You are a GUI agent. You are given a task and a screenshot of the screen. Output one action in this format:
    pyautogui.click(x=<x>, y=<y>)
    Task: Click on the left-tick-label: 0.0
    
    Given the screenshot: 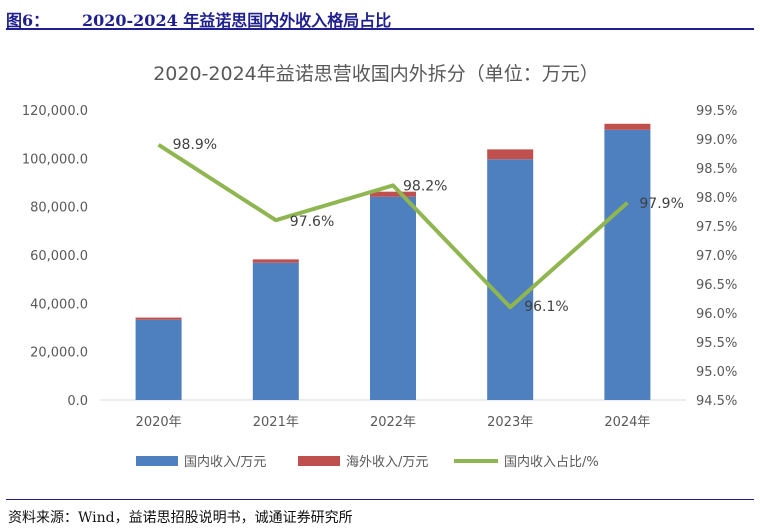 What is the action you would take?
    pyautogui.click(x=77, y=401)
    